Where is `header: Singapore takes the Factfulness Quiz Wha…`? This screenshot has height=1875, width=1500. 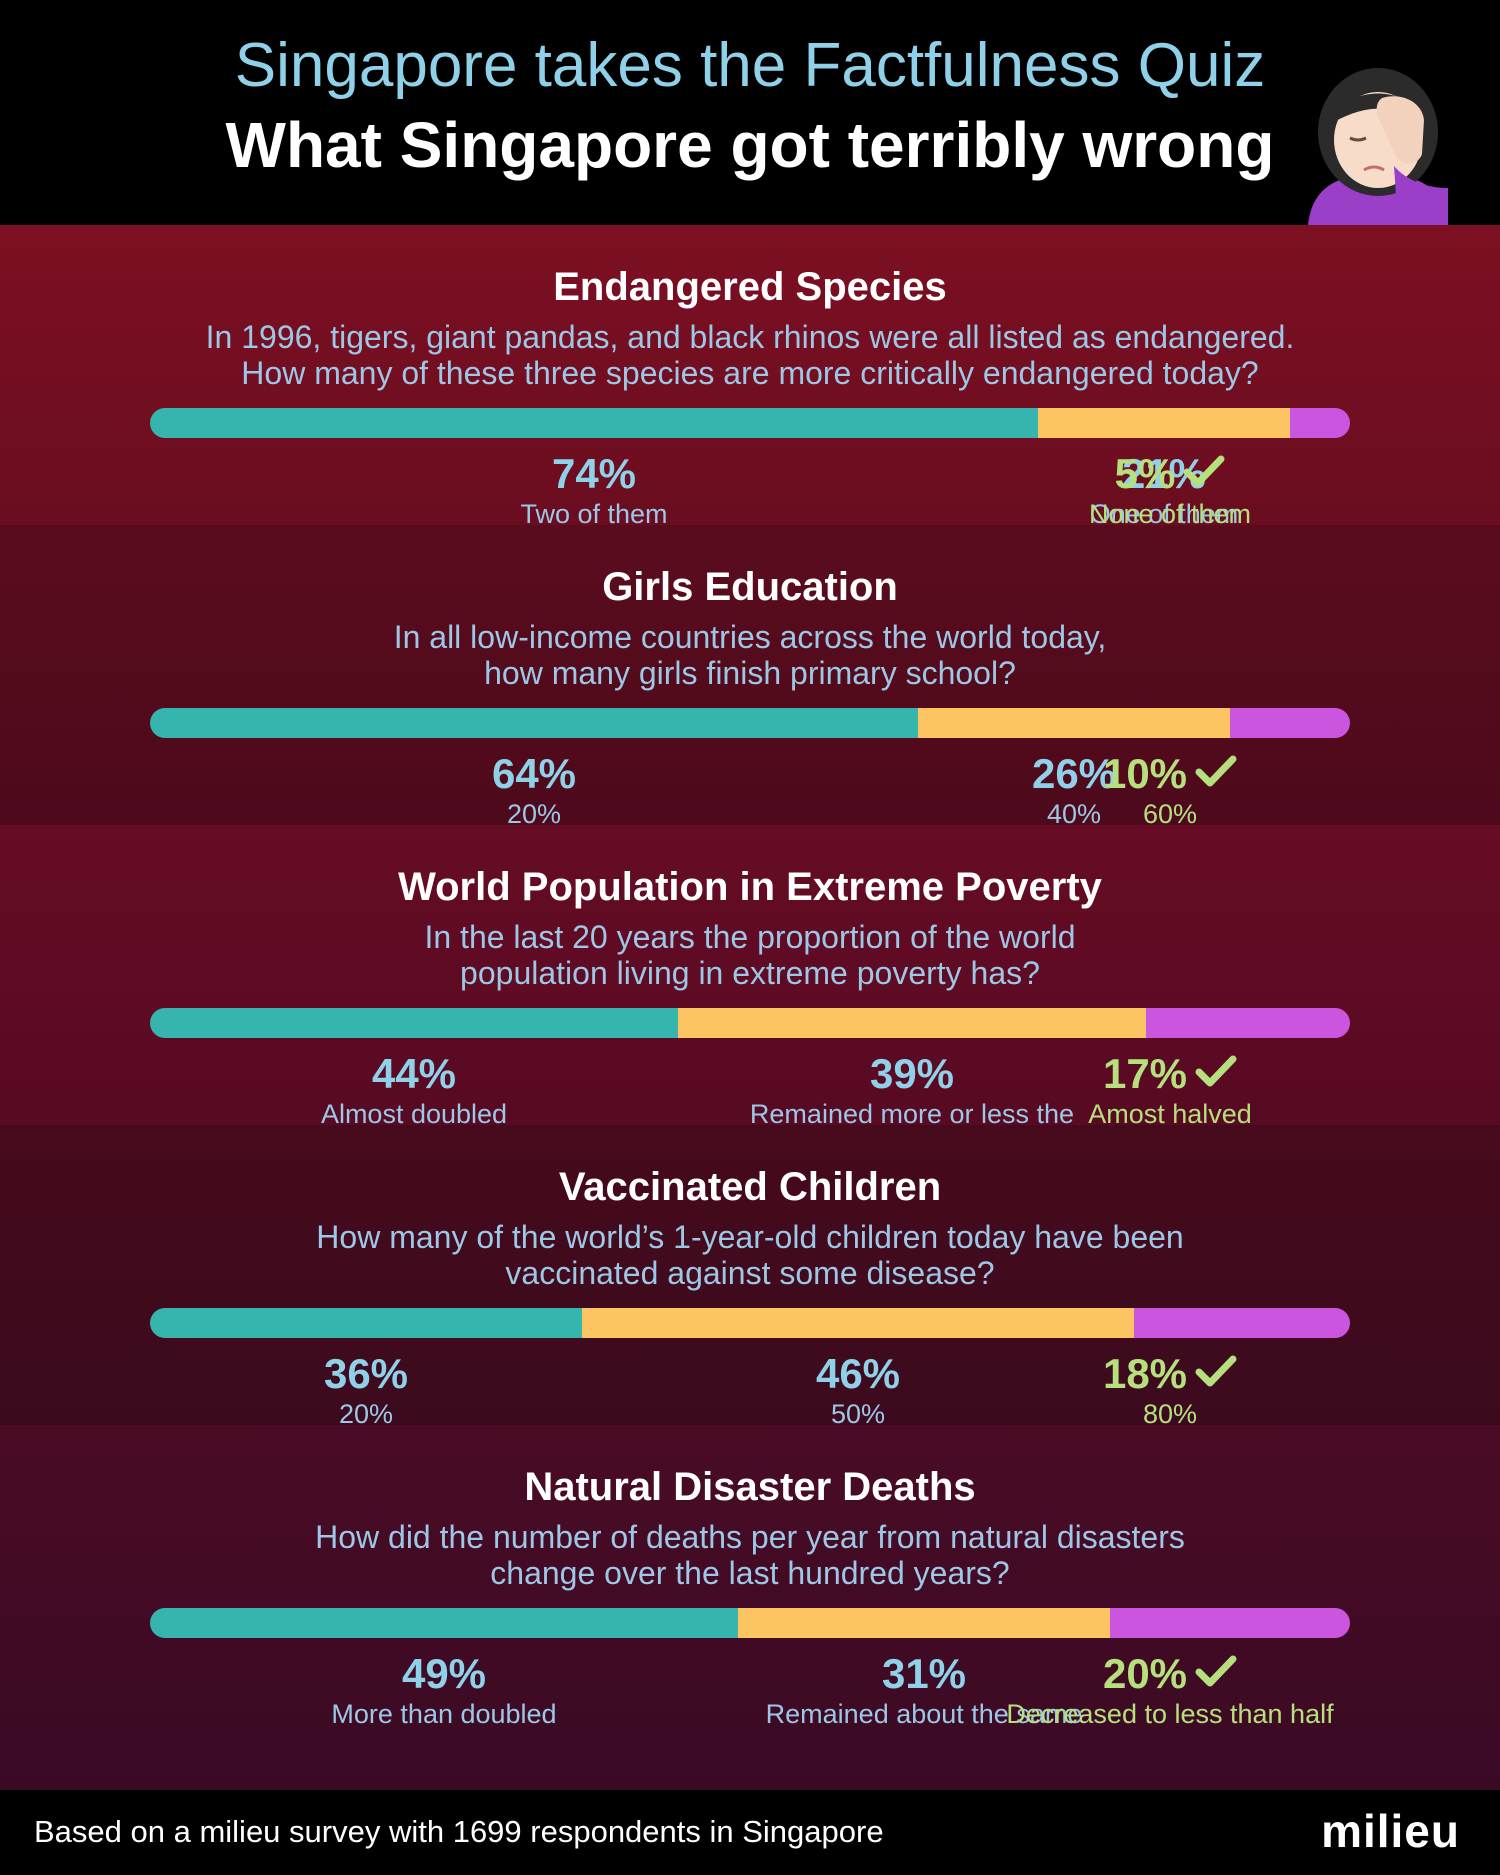
header: Singapore takes the Factfulness Quiz Wha… is located at coordinates (750, 112).